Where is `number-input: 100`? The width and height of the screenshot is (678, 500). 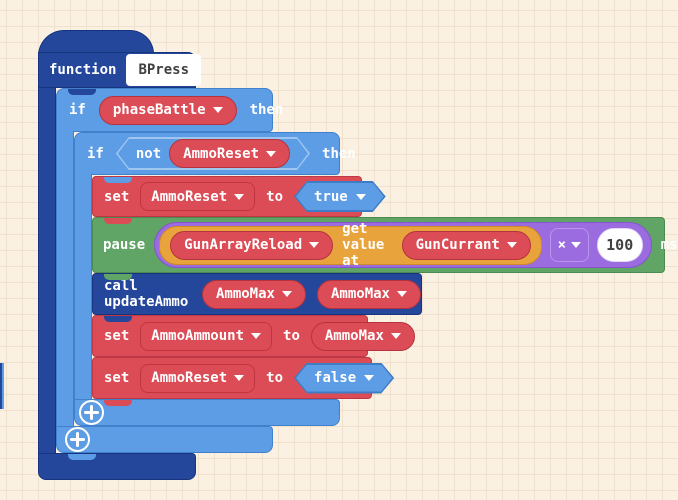
number-input: 100 is located at coordinates (619, 245).